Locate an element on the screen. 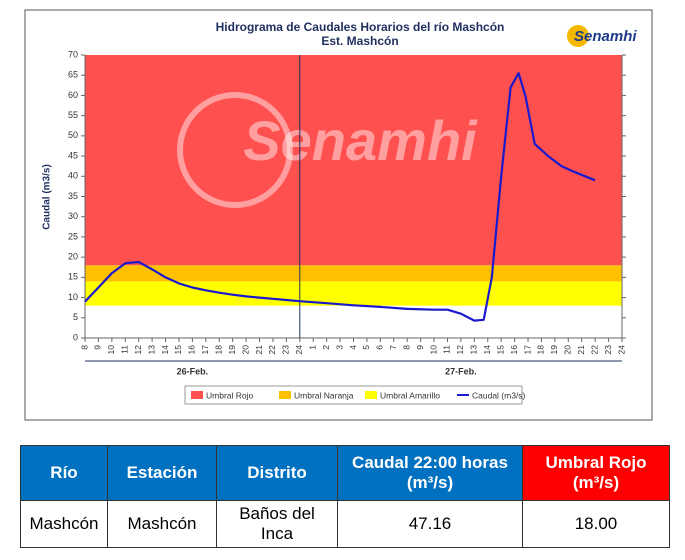  header-cell: Estación is located at coordinates (162, 473).